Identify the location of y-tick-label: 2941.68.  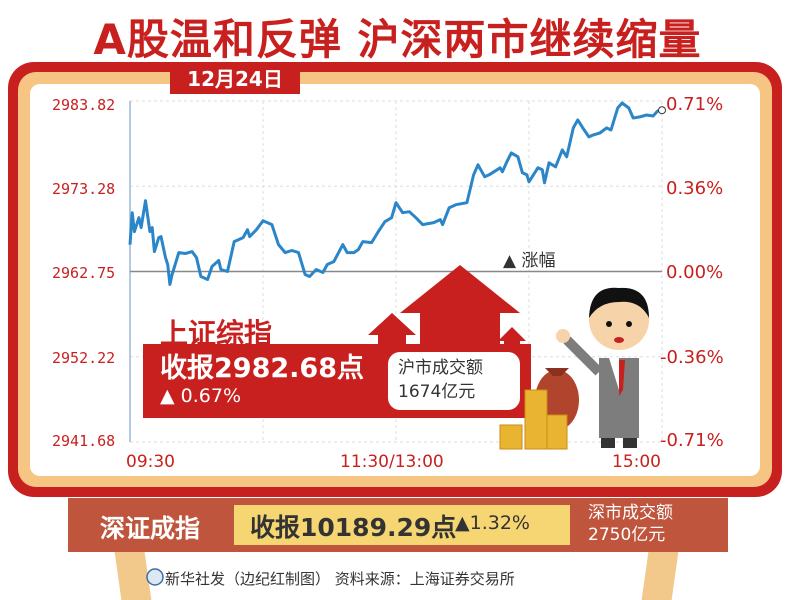
(84, 441).